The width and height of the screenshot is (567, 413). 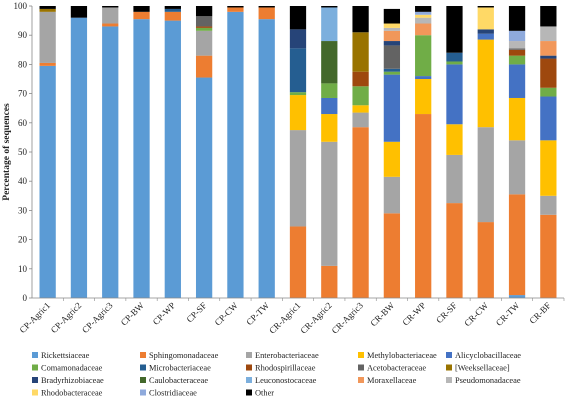 What do you see at coordinates (178, 380) in the screenshot?
I see `legend-label: Caulobacteraceae` at bounding box center [178, 380].